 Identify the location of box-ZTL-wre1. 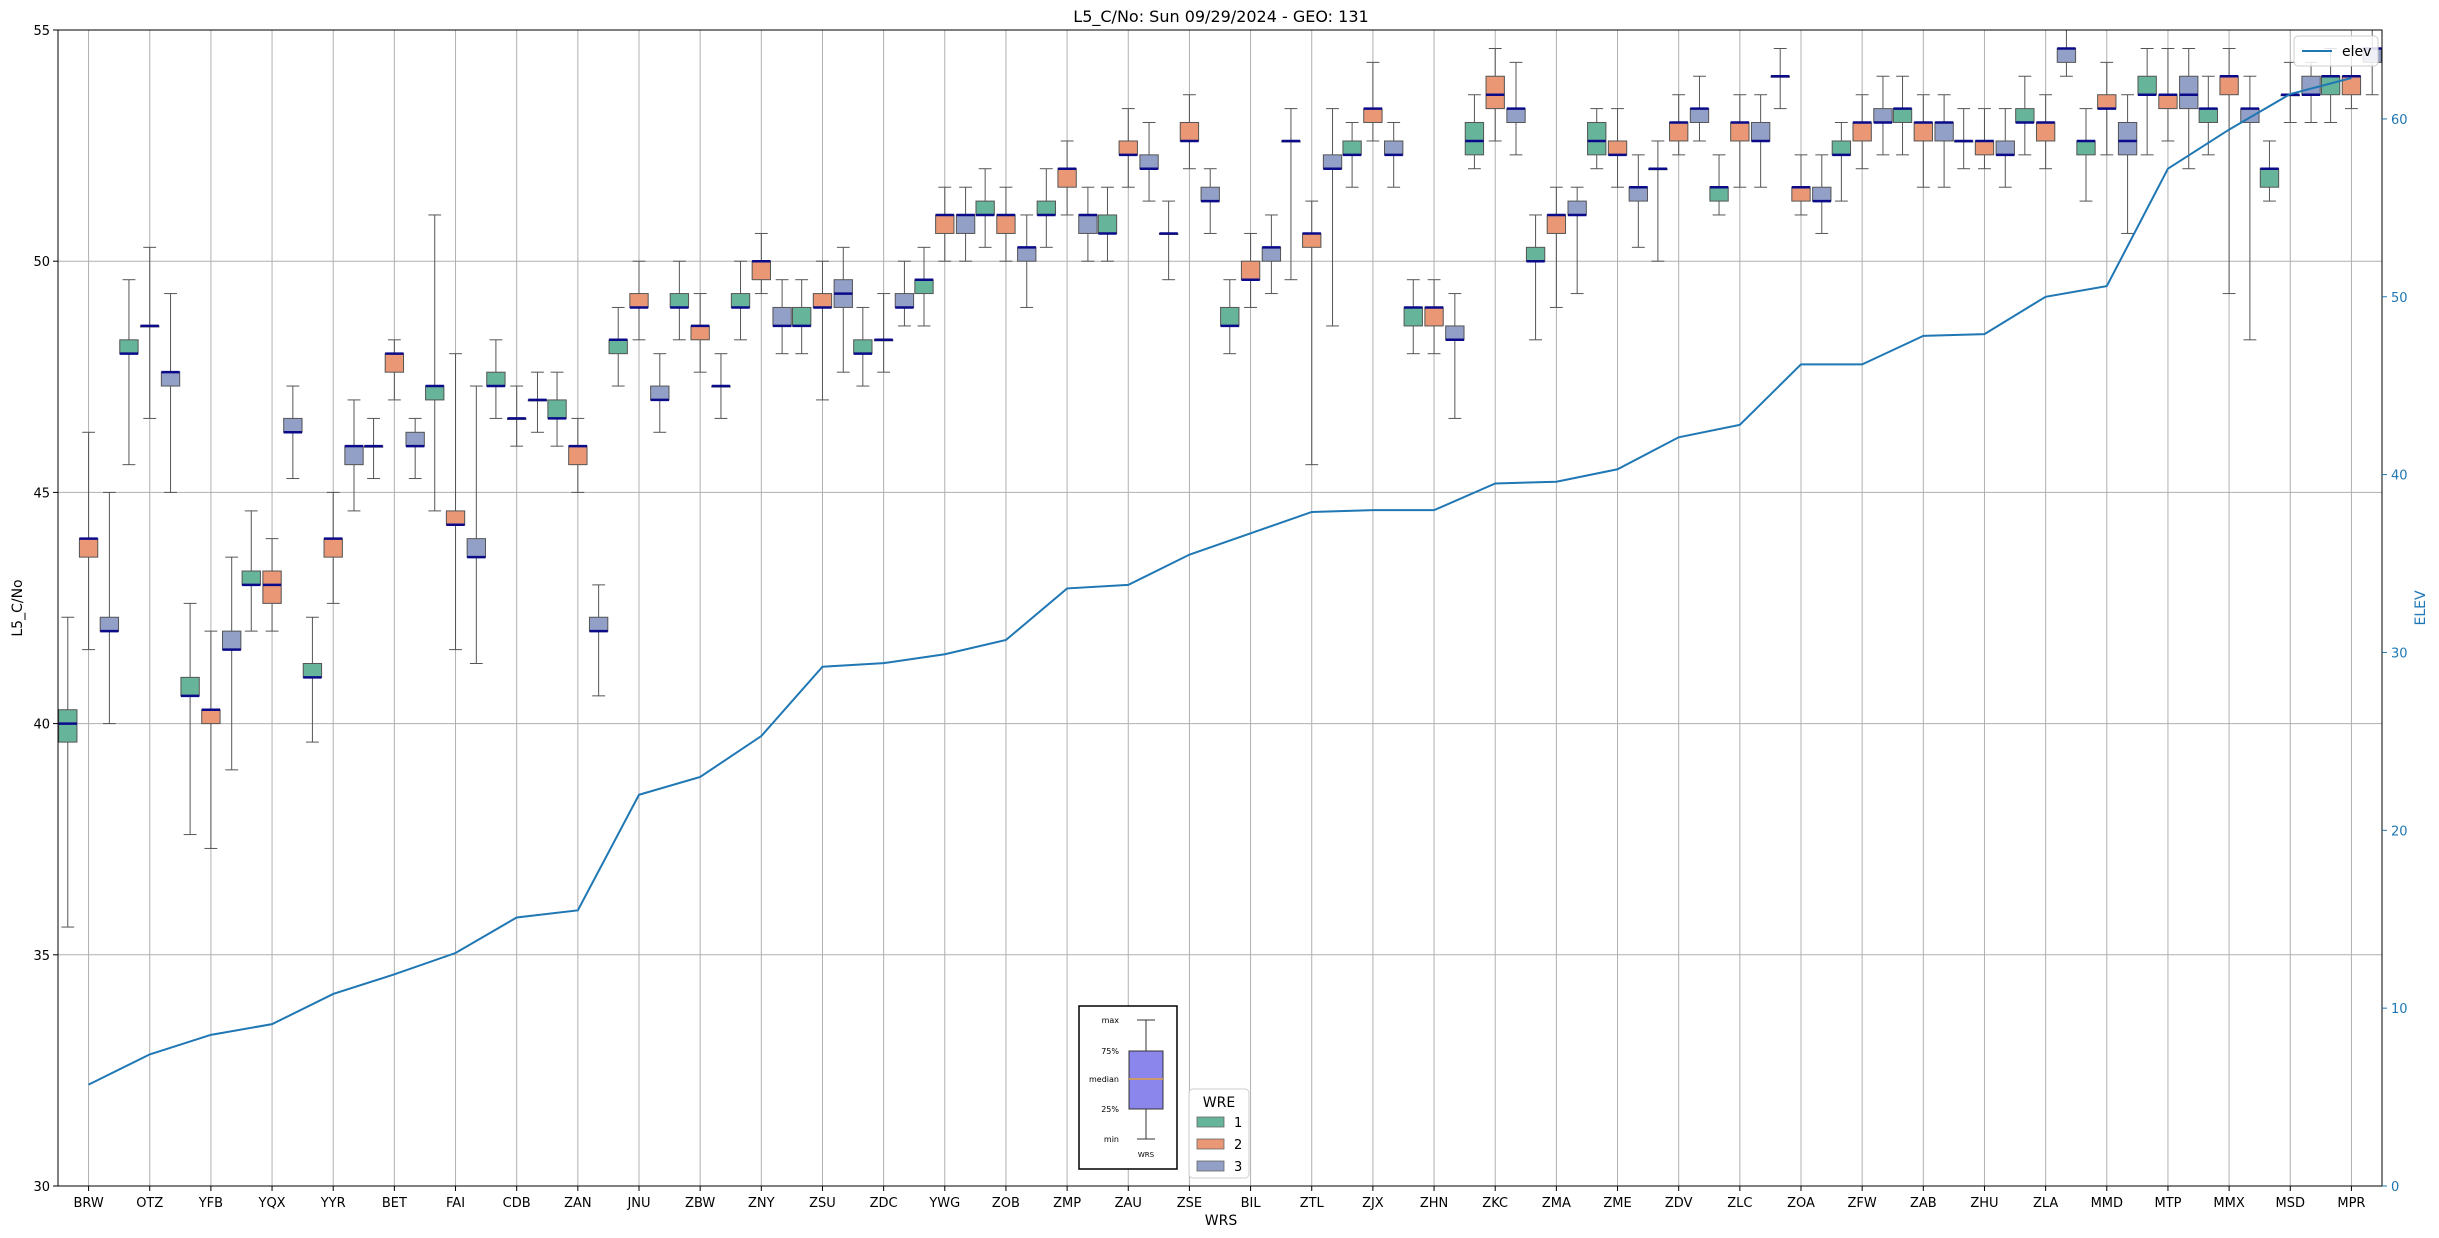
(1291, 194).